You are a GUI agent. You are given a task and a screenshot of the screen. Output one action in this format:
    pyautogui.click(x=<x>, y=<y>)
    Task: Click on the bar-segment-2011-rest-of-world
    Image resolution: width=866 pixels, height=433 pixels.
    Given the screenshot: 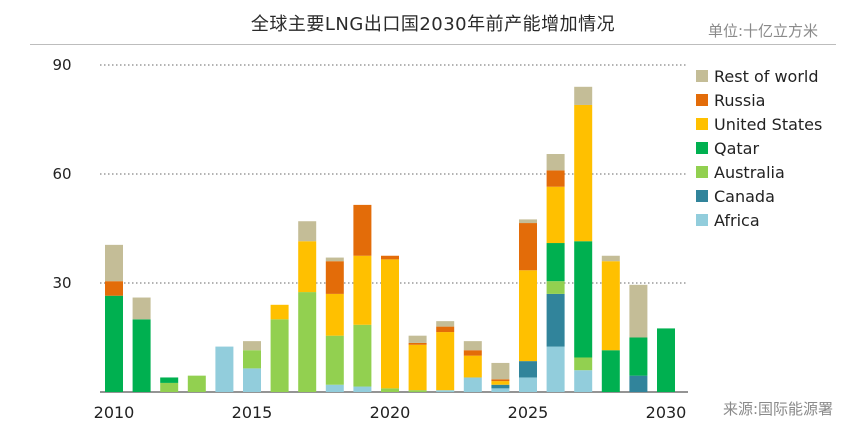 What is the action you would take?
    pyautogui.click(x=141, y=308)
    